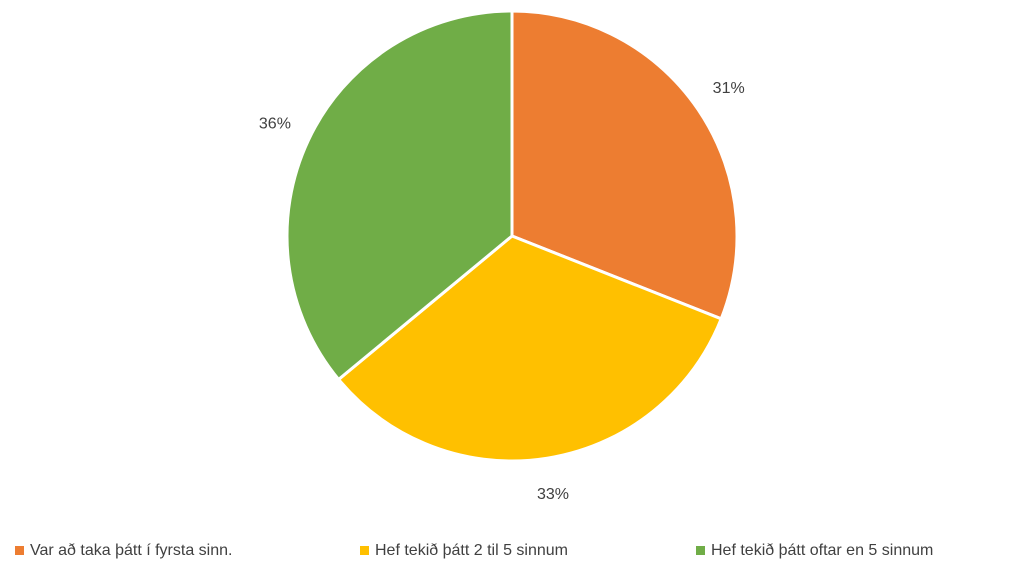  I want to click on legend-label: Hef tekið þátt oftar en 5 sinnum, so click(822, 550).